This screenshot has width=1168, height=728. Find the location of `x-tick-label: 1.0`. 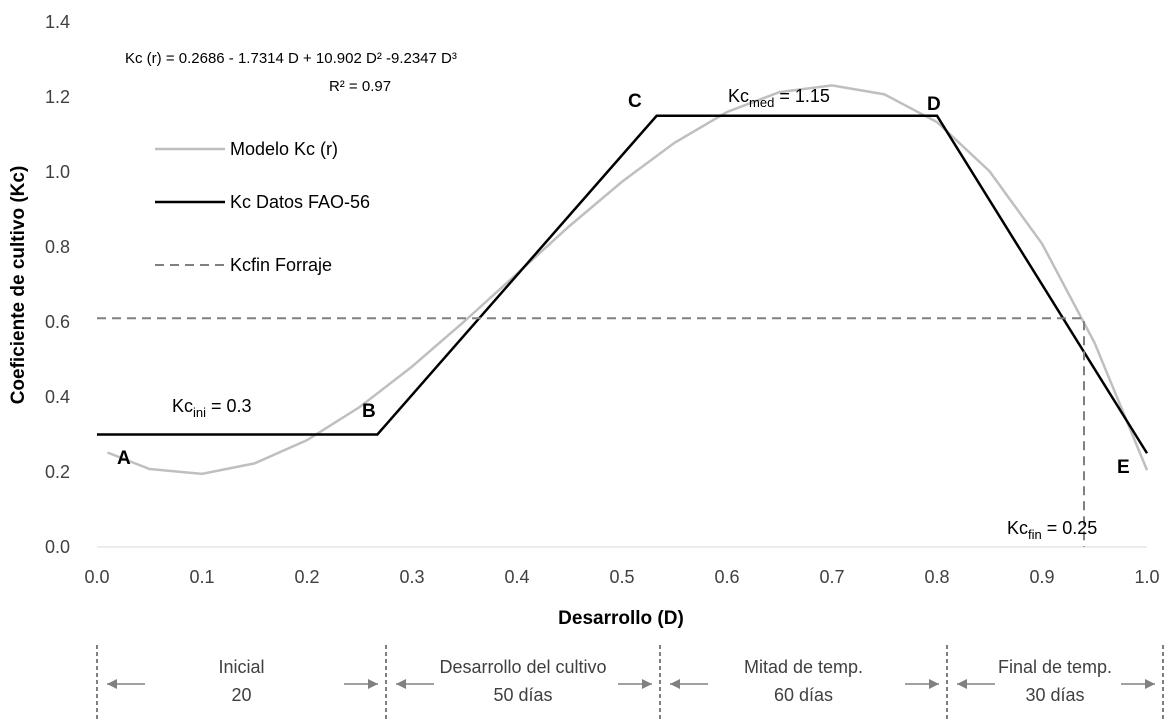

x-tick-label: 1.0 is located at coordinates (1146, 577).